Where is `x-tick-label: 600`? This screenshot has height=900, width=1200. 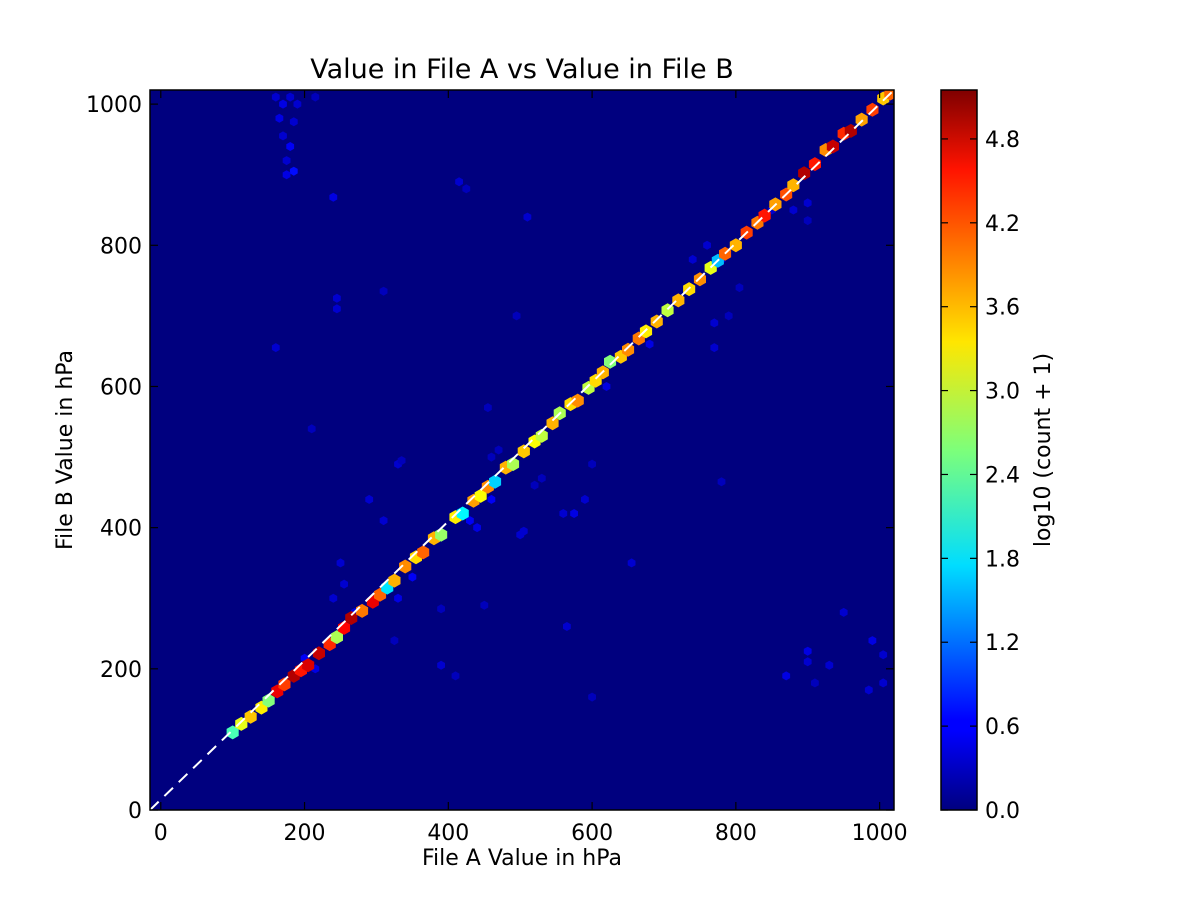 x-tick-label: 600 is located at coordinates (592, 833).